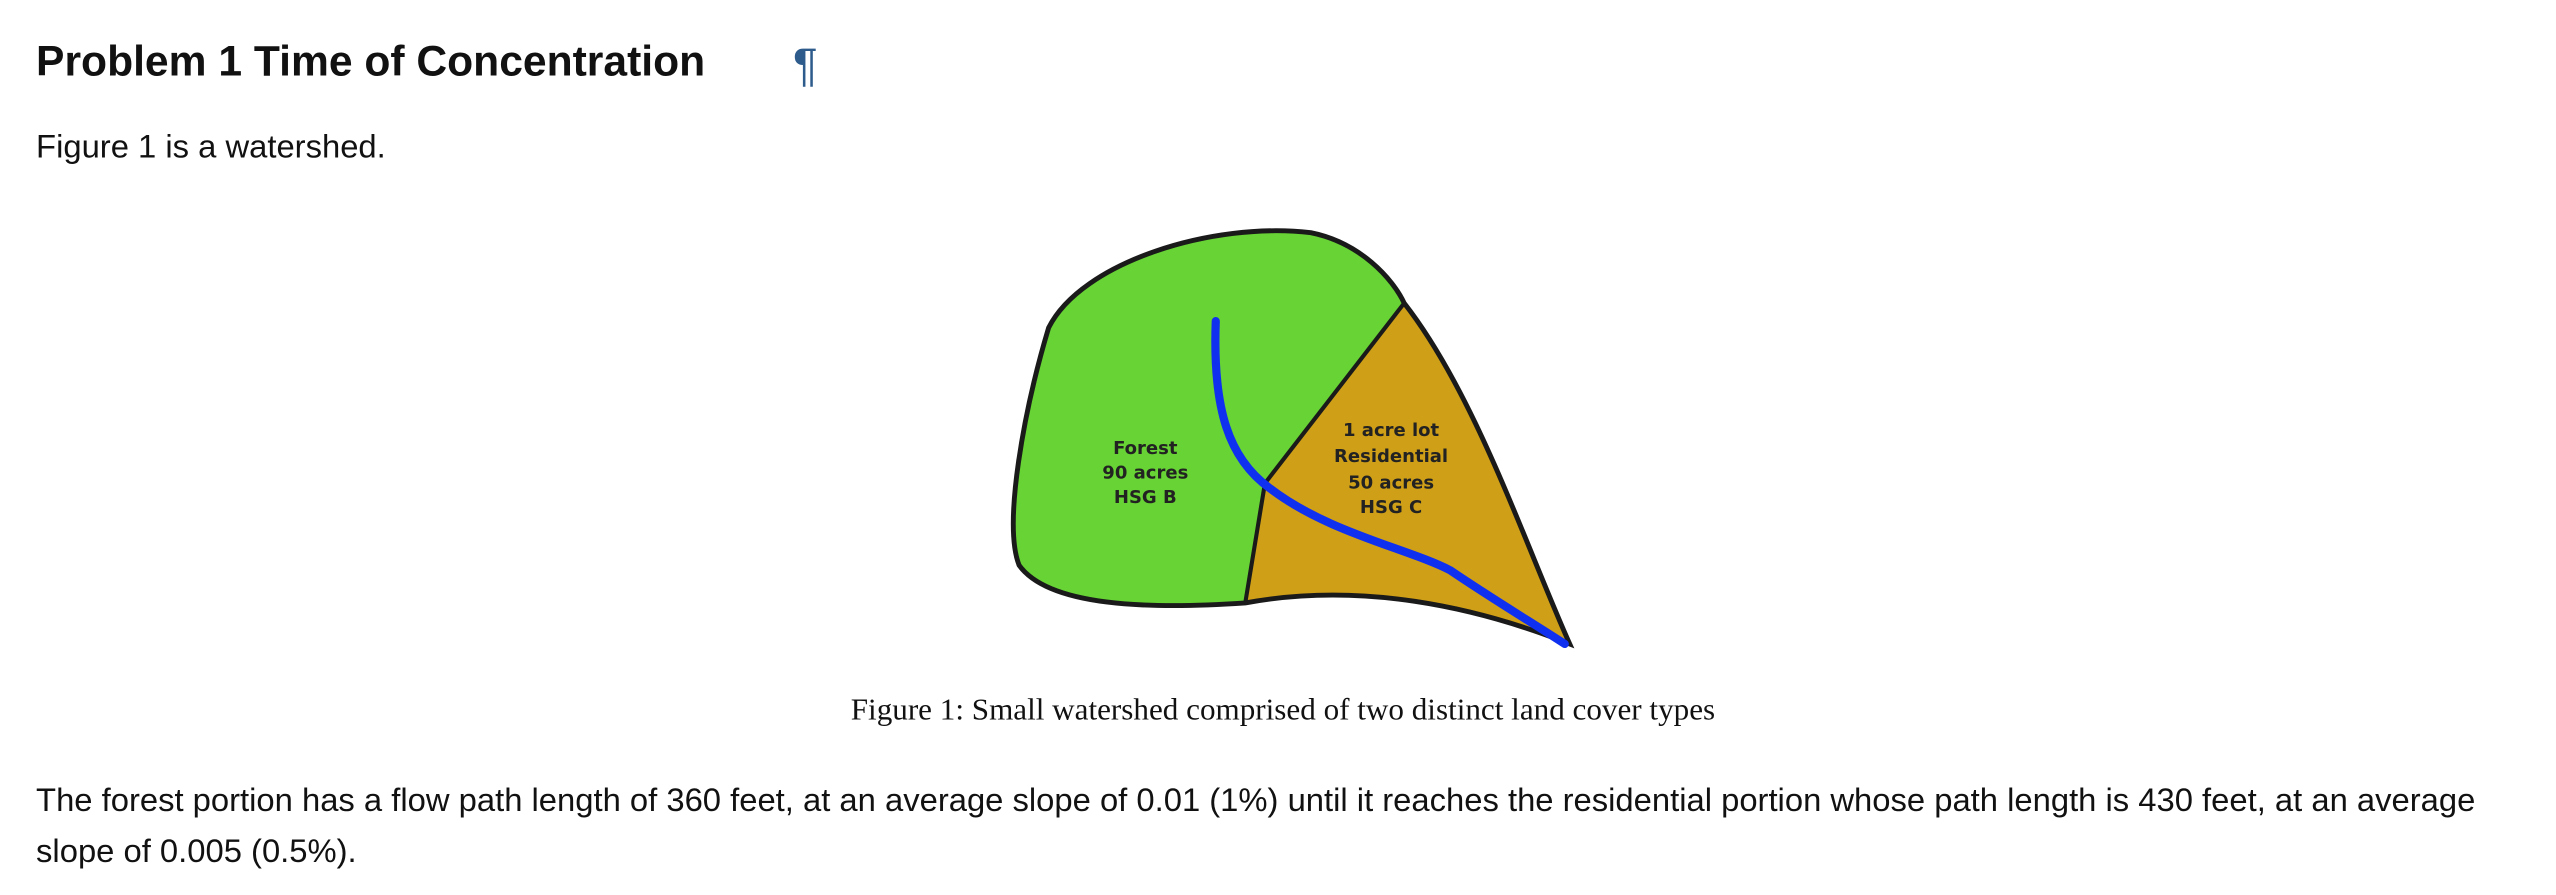 Image resolution: width=2556 pixels, height=895 pixels. What do you see at coordinates (1391, 430) in the screenshot?
I see `residential-label: 1 acre lot` at bounding box center [1391, 430].